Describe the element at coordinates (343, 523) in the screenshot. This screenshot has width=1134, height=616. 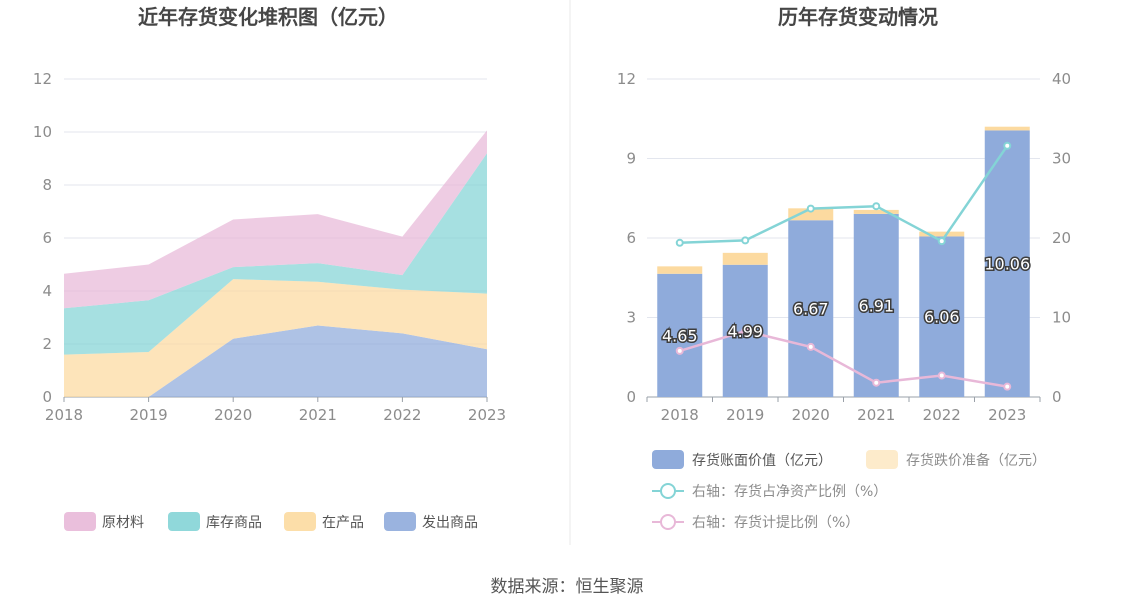
I see `legend-label: 在产品` at that location.